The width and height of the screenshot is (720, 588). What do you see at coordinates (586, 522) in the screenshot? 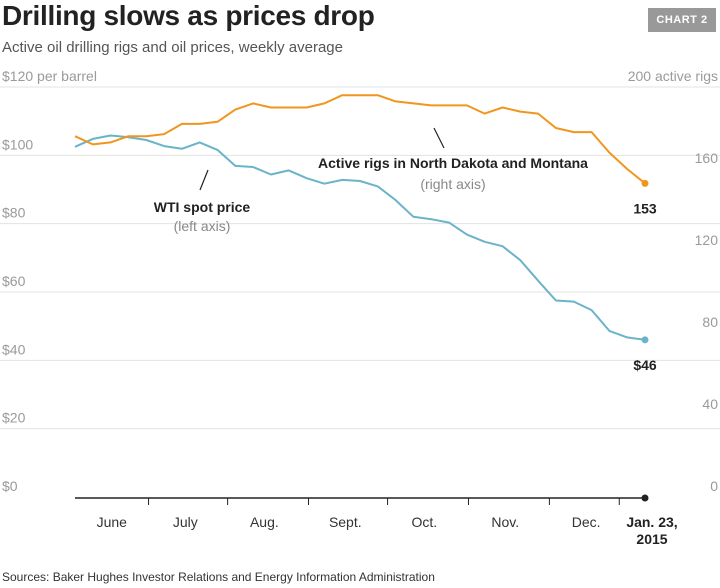
I see `x-tick-label: Dec.` at bounding box center [586, 522].